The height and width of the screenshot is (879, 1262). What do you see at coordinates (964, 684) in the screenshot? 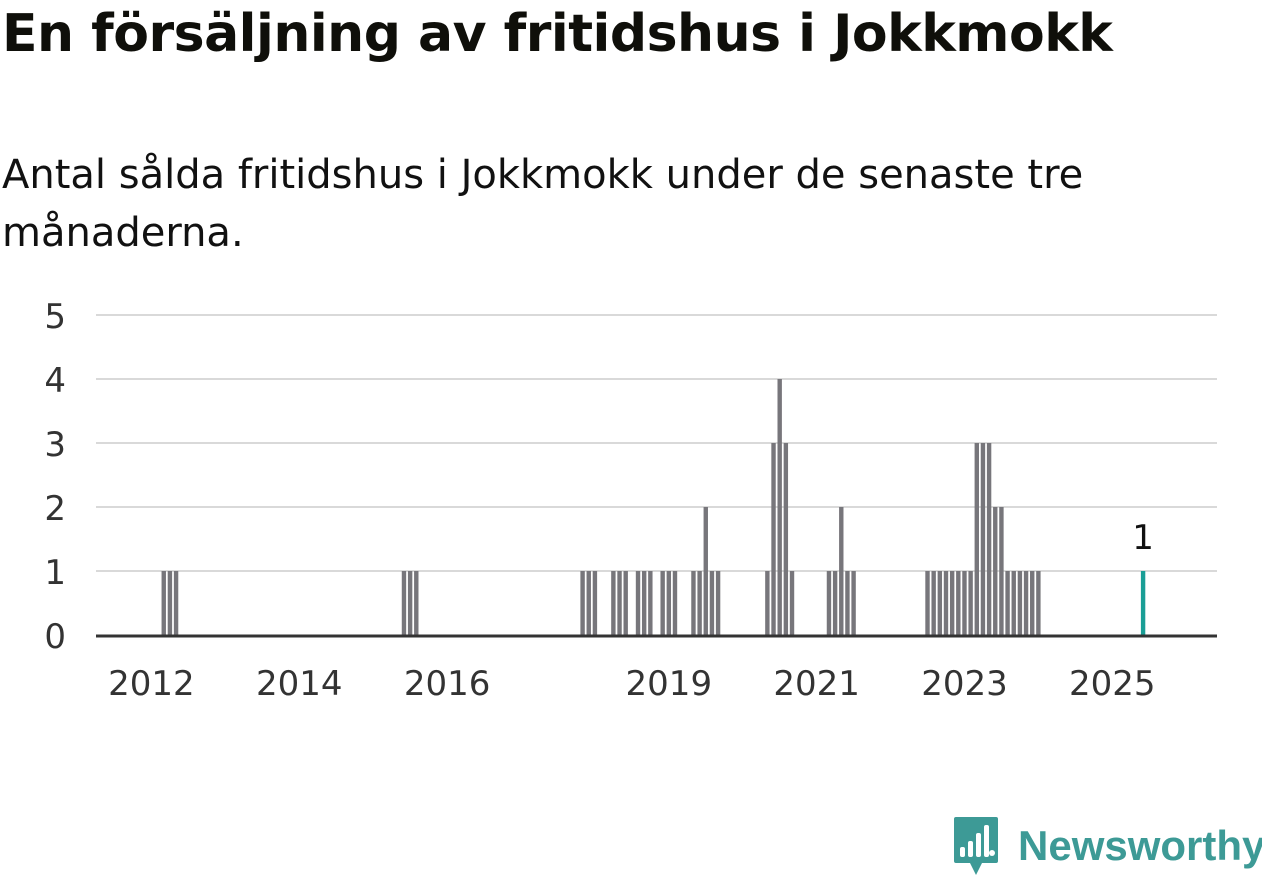
I see `x-tick-label: 2023` at bounding box center [964, 684].